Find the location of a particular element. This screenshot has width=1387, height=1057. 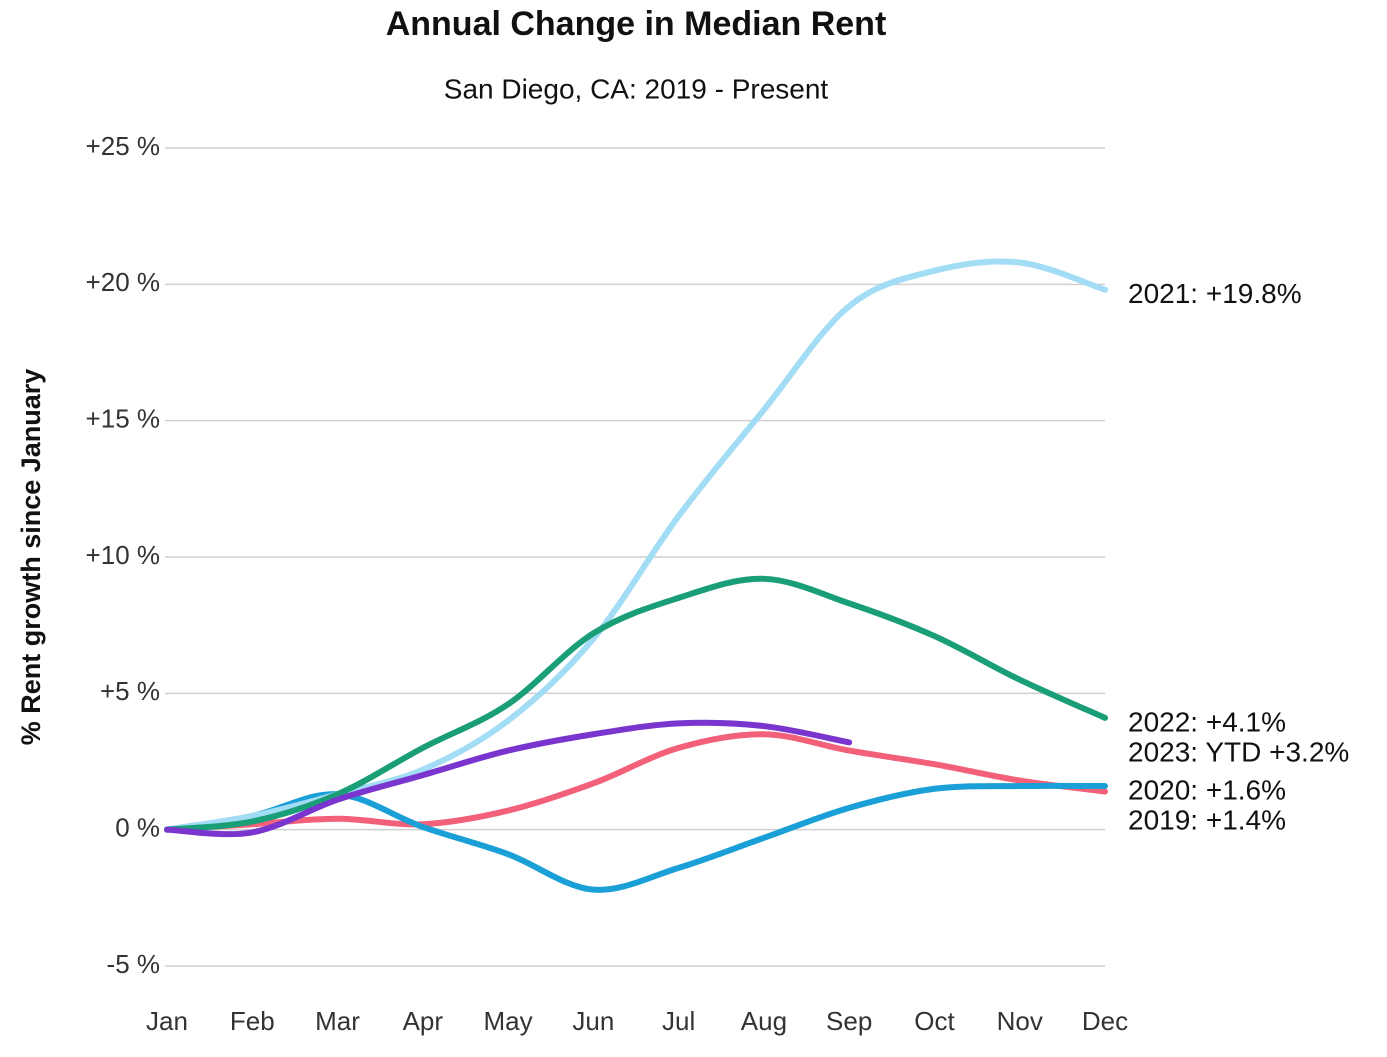

series-label: 2022: +4.1% is located at coordinates (1207, 721).